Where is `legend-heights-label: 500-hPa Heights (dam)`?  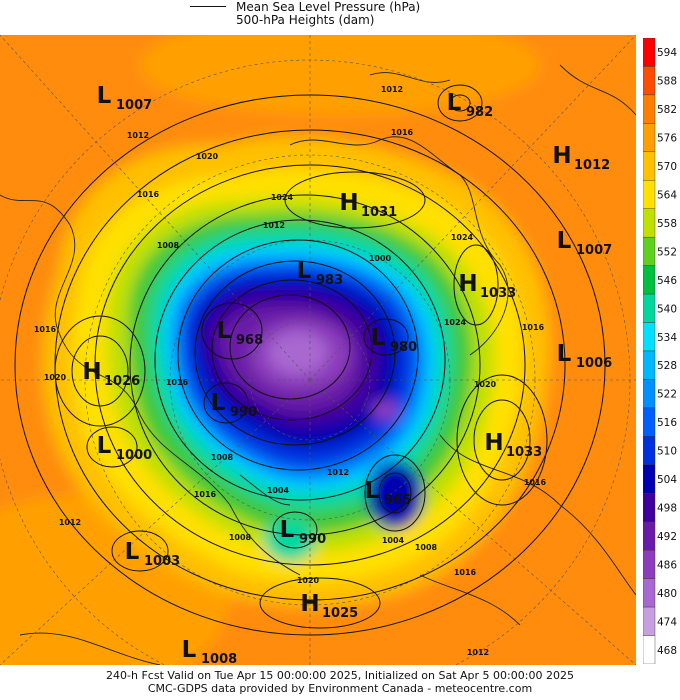 legend-heights-label: 500-hPa Heights (dam) is located at coordinates (305, 19).